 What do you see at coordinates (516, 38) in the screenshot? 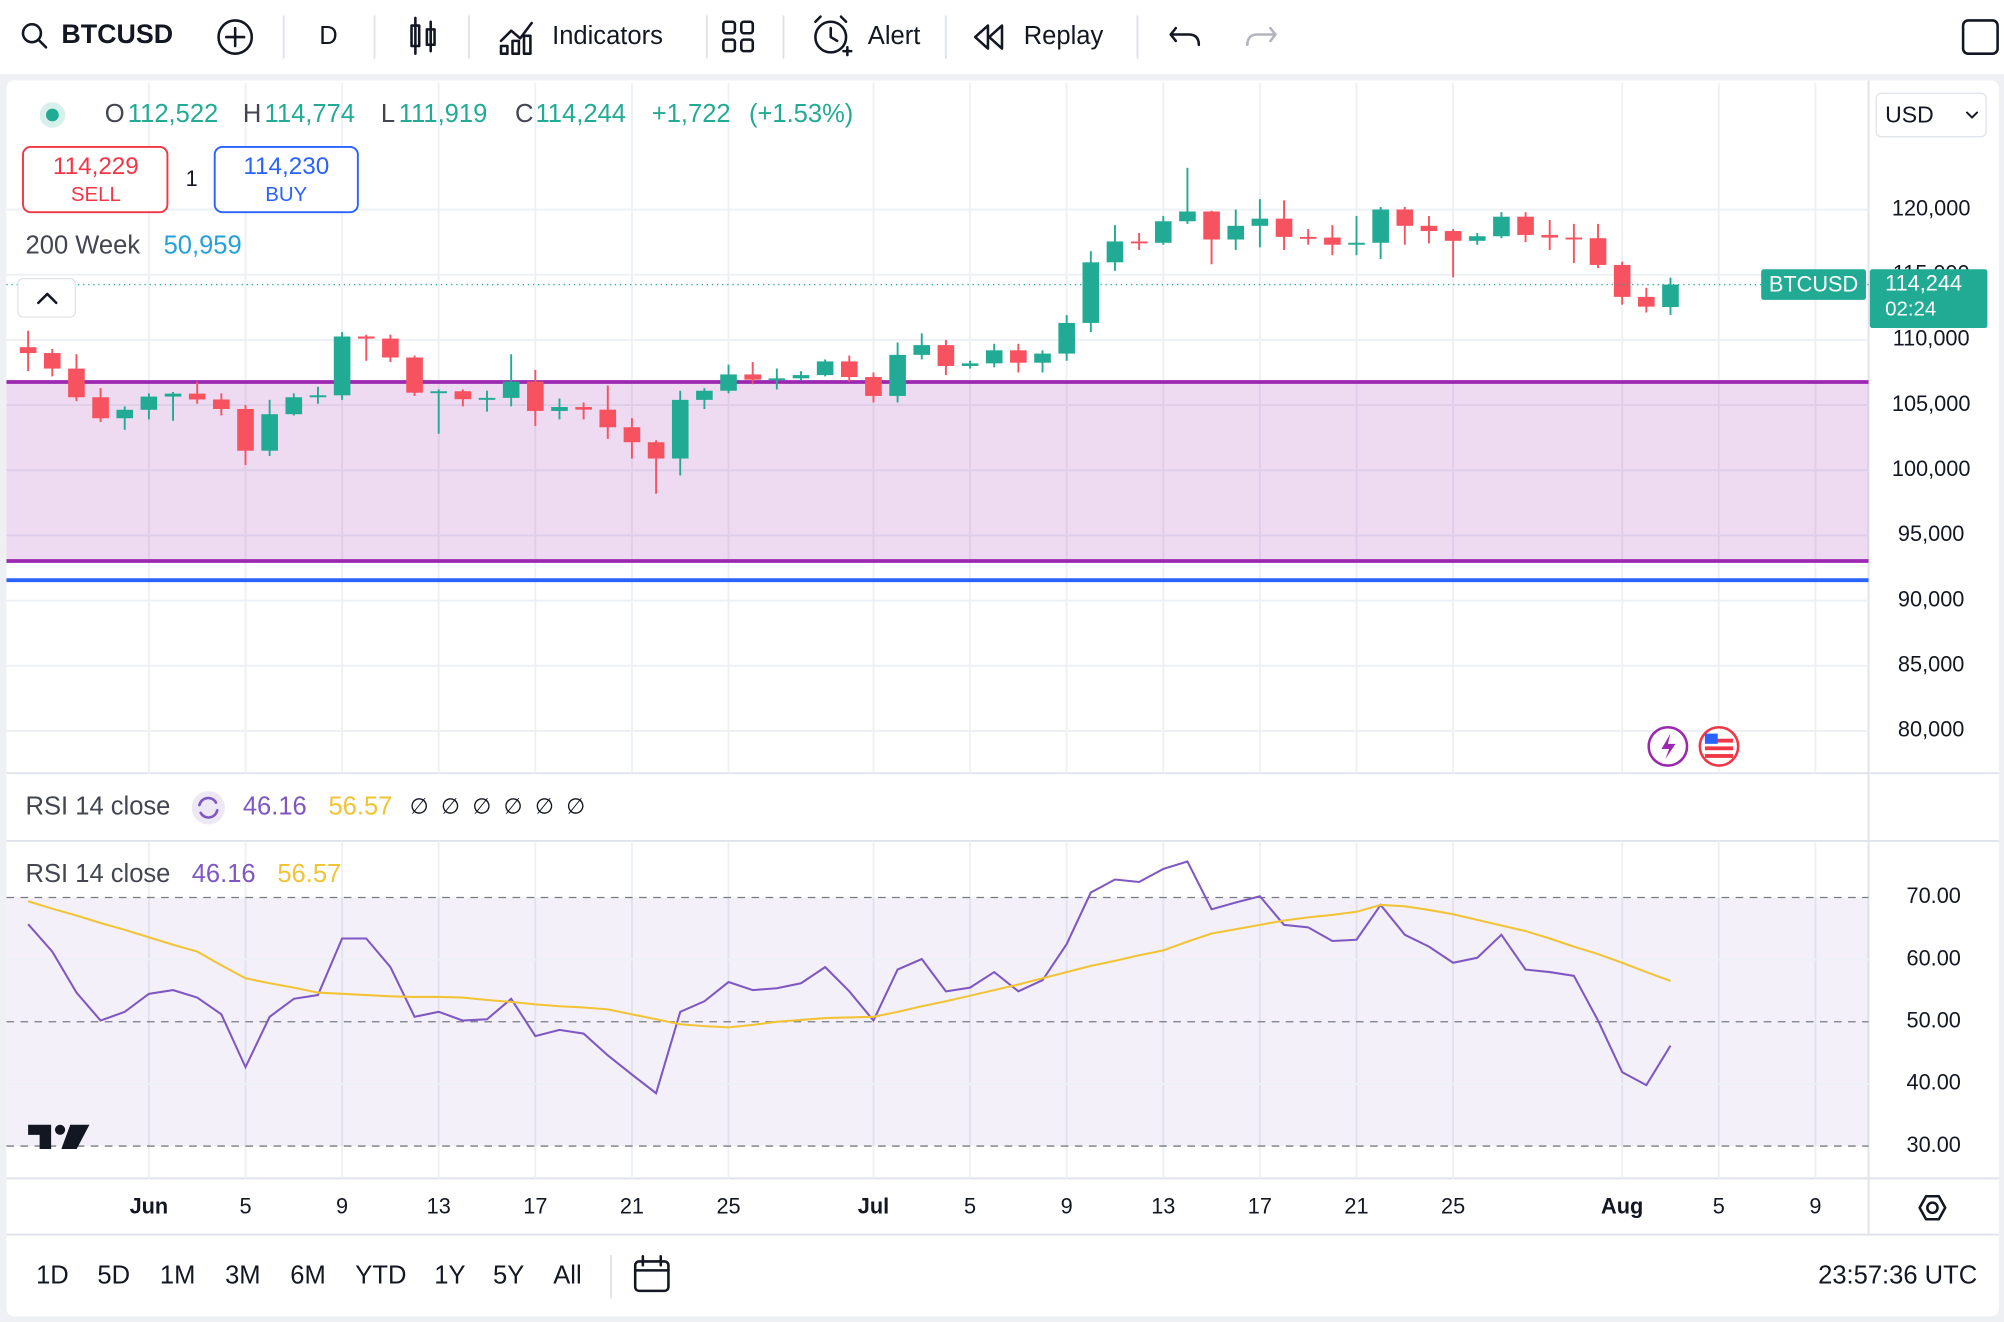
I see `indicators-icon` at bounding box center [516, 38].